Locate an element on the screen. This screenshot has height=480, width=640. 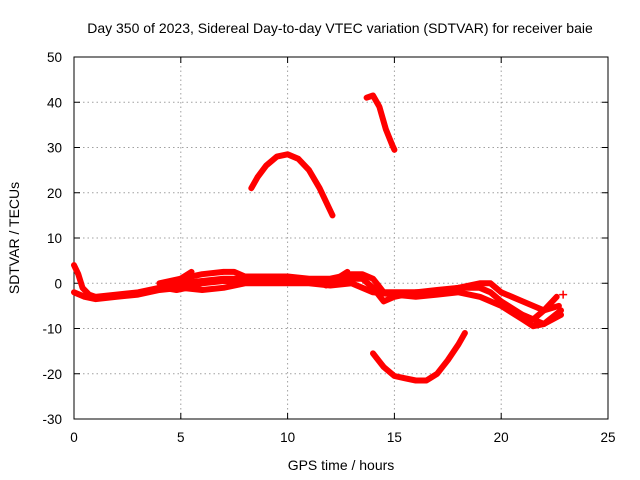
series-trace-arc-positive is located at coordinates (292, 185).